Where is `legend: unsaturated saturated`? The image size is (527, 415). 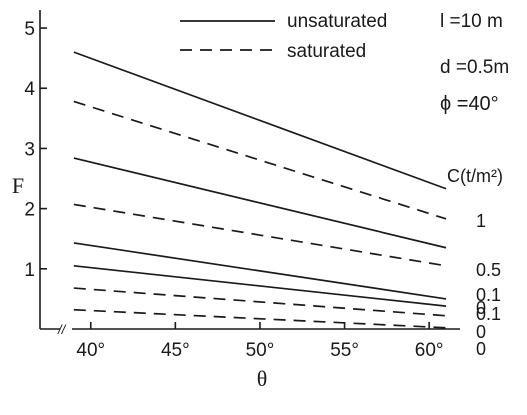
legend: unsaturated saturated is located at coordinates (283, 36).